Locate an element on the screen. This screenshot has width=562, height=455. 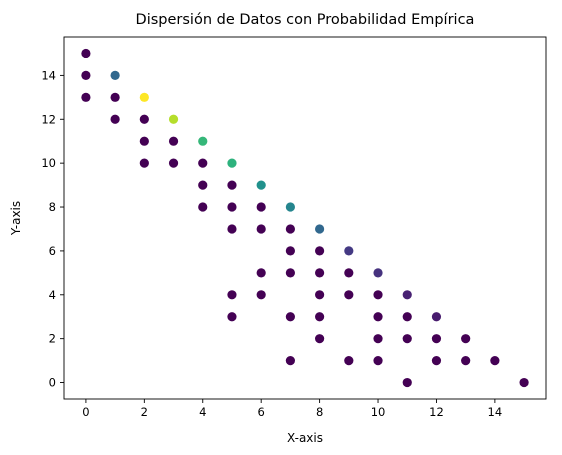
x-tick-label: 4 is located at coordinates (202, 412).